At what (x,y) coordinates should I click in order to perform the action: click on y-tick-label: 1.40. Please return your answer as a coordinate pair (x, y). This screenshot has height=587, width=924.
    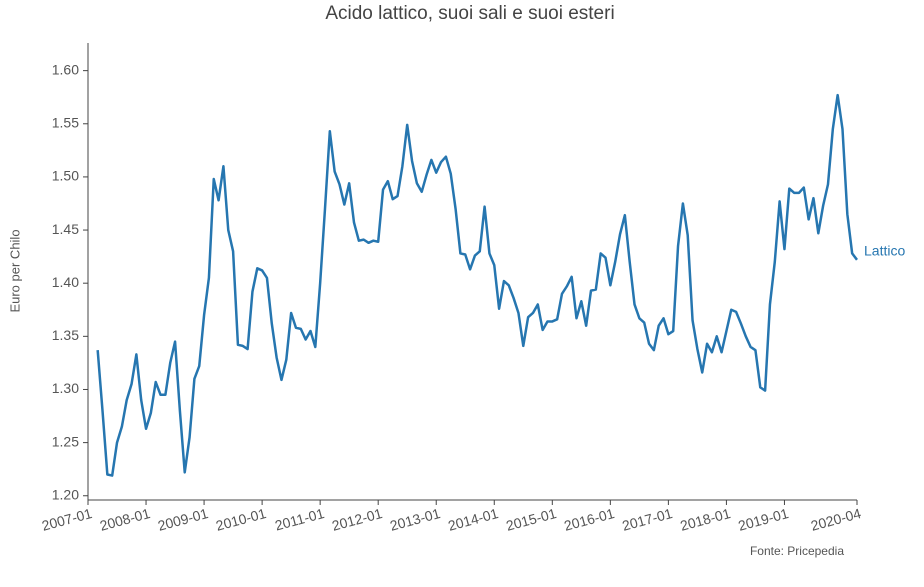
    Looking at the image, I should click on (65, 282).